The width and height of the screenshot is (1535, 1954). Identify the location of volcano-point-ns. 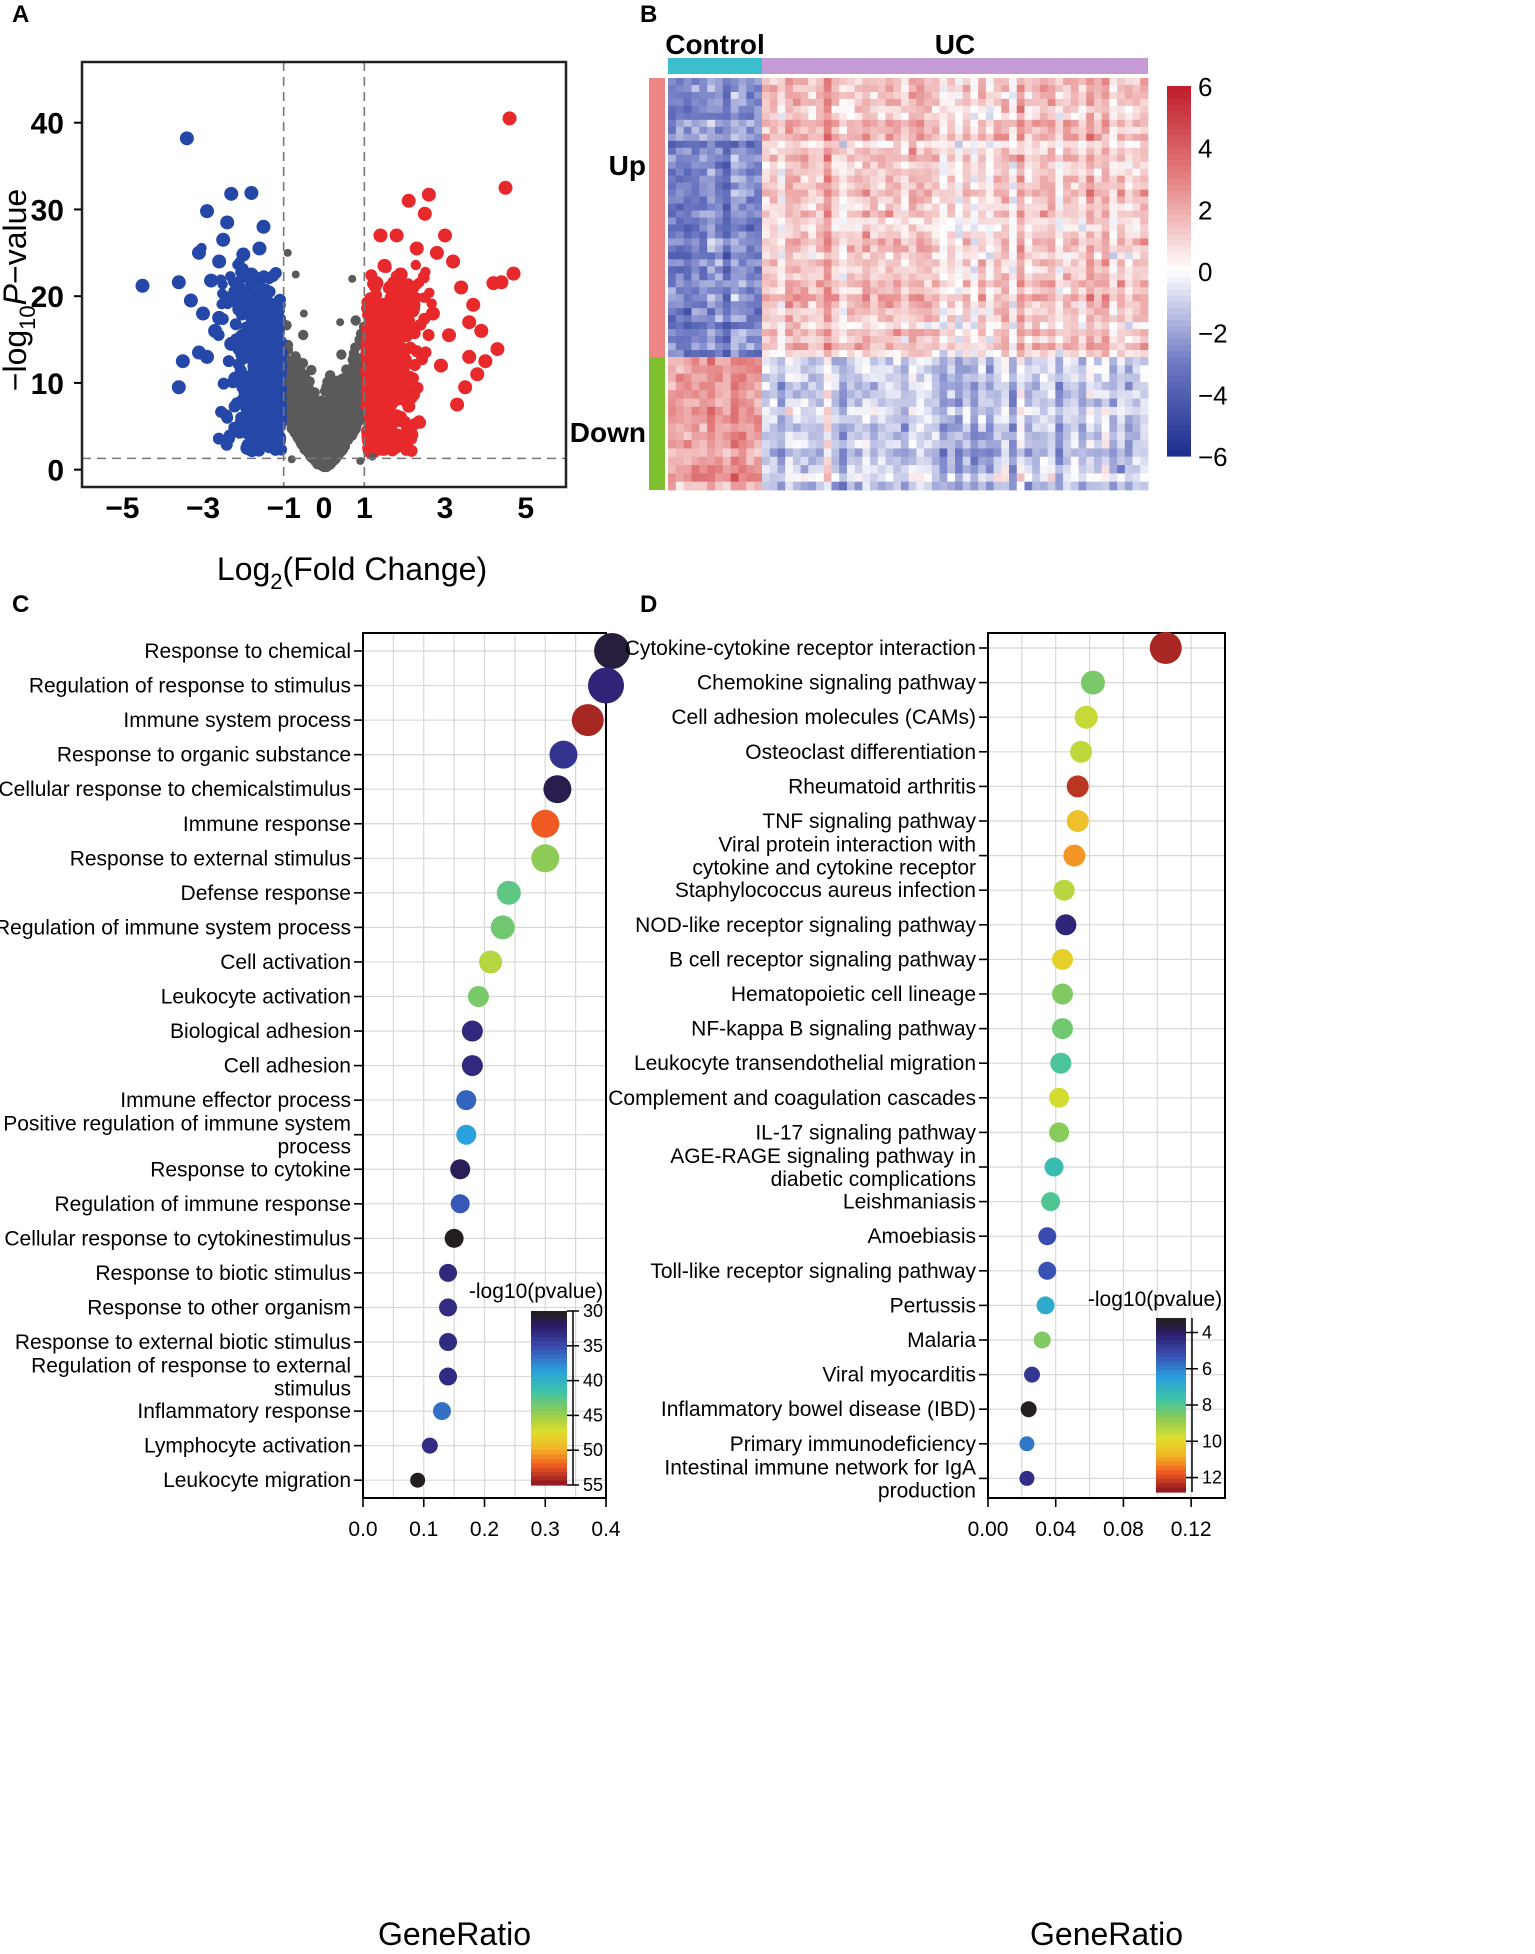
(332, 447).